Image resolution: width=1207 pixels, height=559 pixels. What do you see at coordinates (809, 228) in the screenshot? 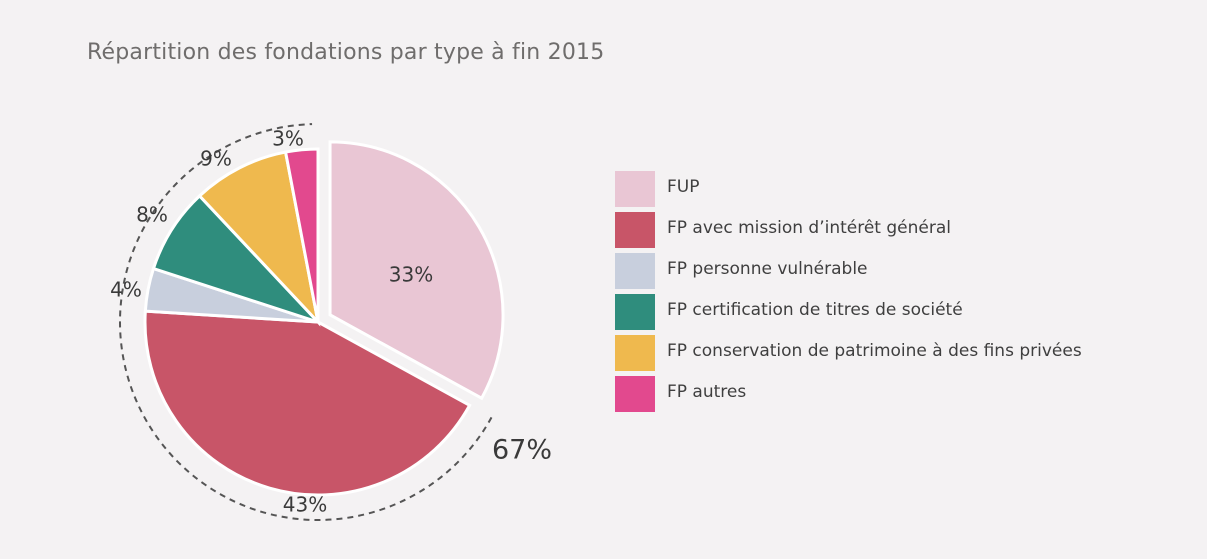
I see `legend-label: FP avec mission d’intérêt général` at bounding box center [809, 228].